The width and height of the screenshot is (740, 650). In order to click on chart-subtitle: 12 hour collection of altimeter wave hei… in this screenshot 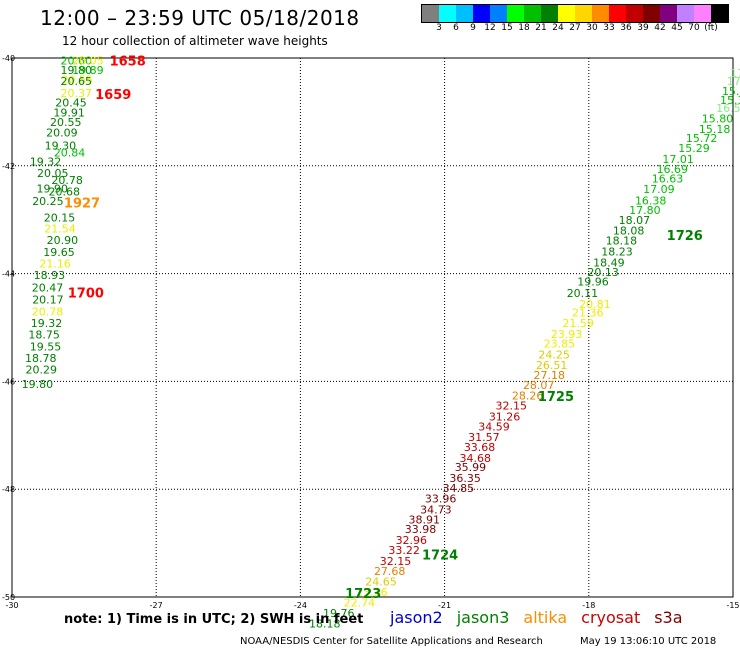, I will do `click(195, 41)`.